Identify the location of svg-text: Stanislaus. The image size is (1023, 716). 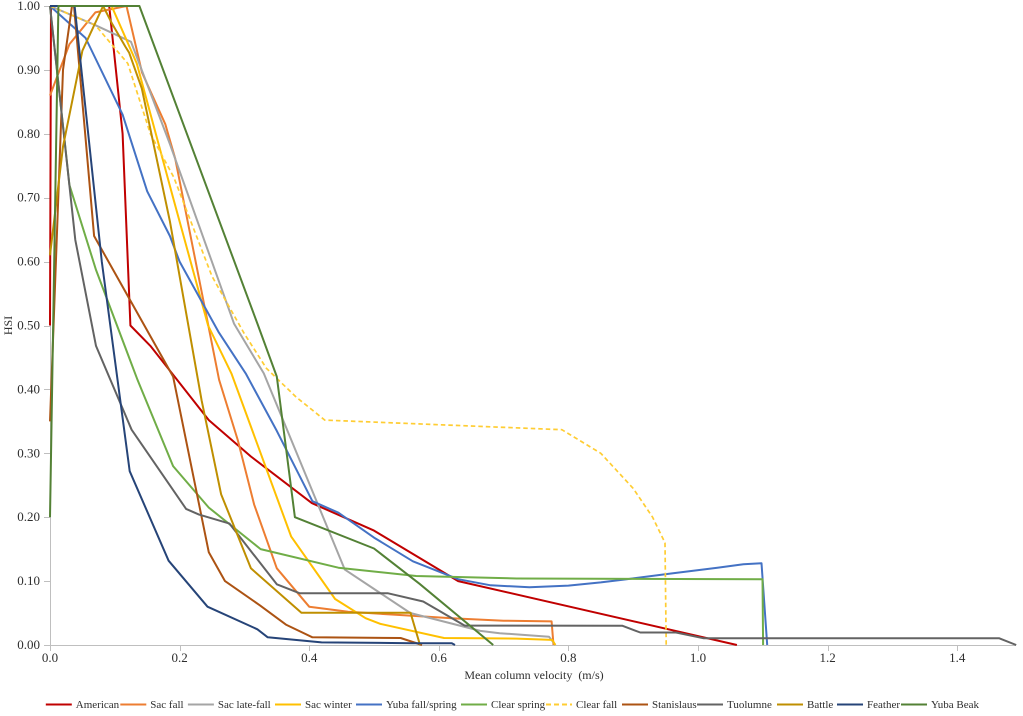
(674, 705).